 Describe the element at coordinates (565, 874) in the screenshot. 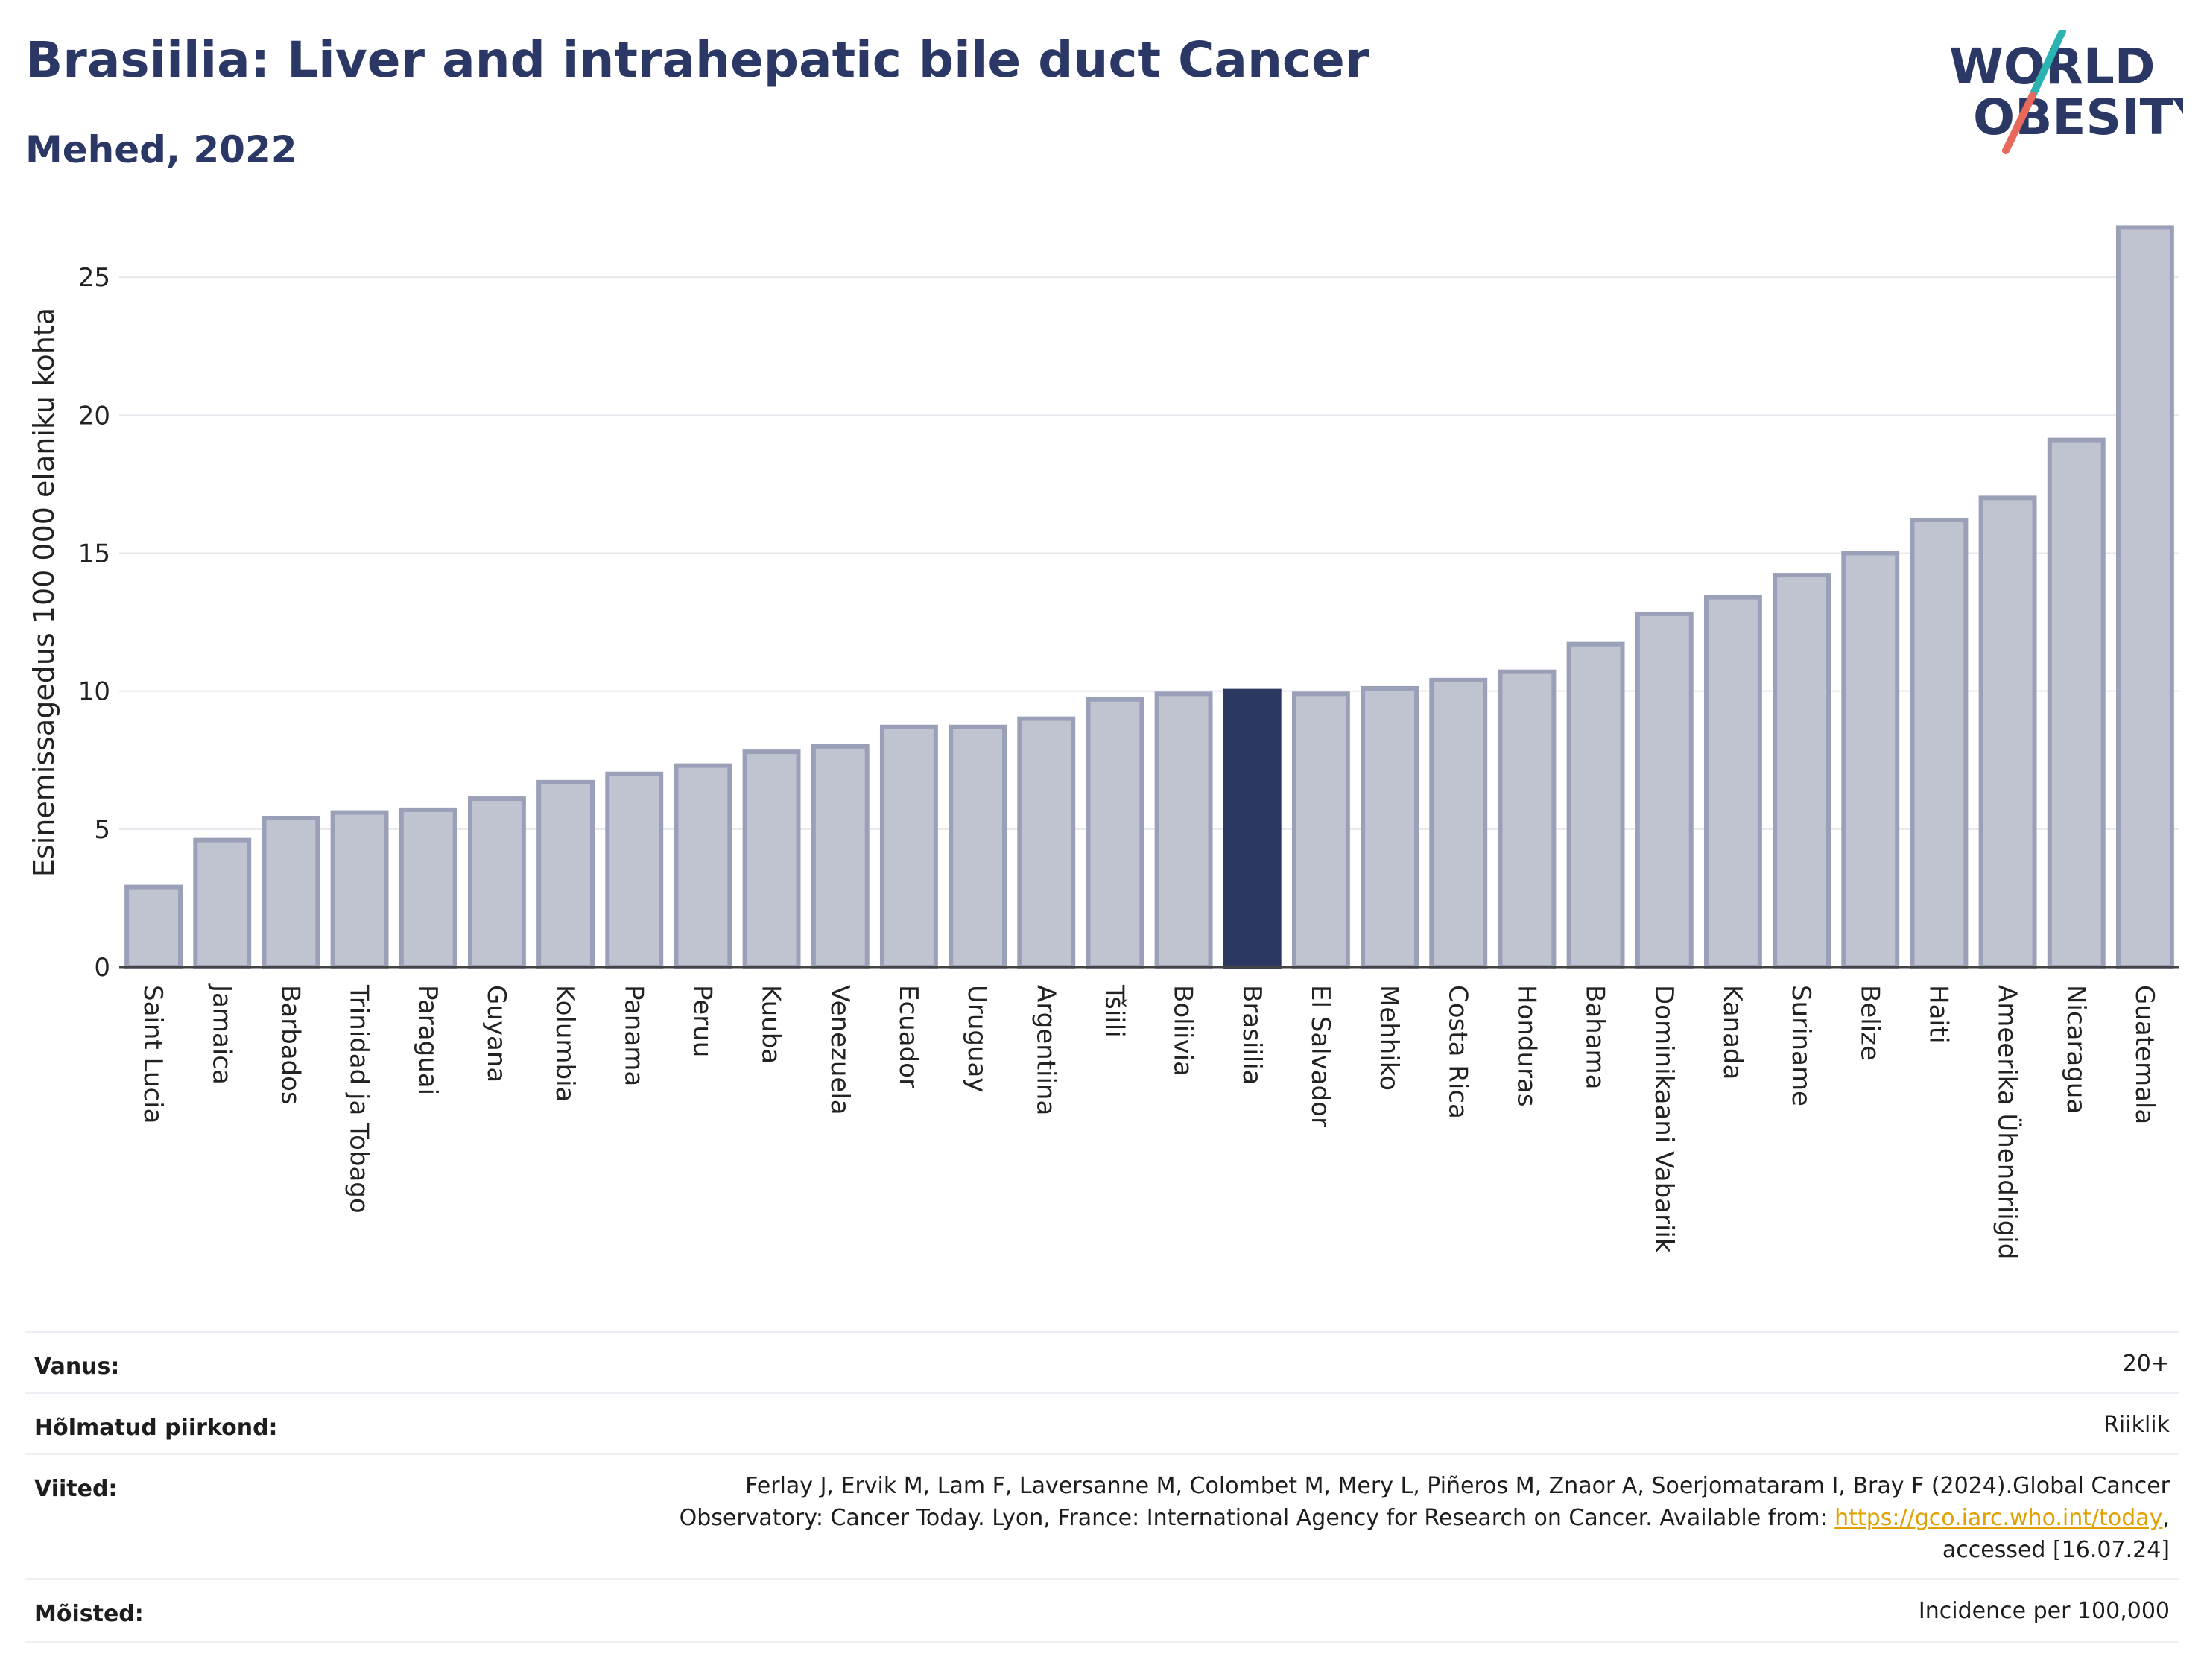

I see `bar-kolumbia` at that location.